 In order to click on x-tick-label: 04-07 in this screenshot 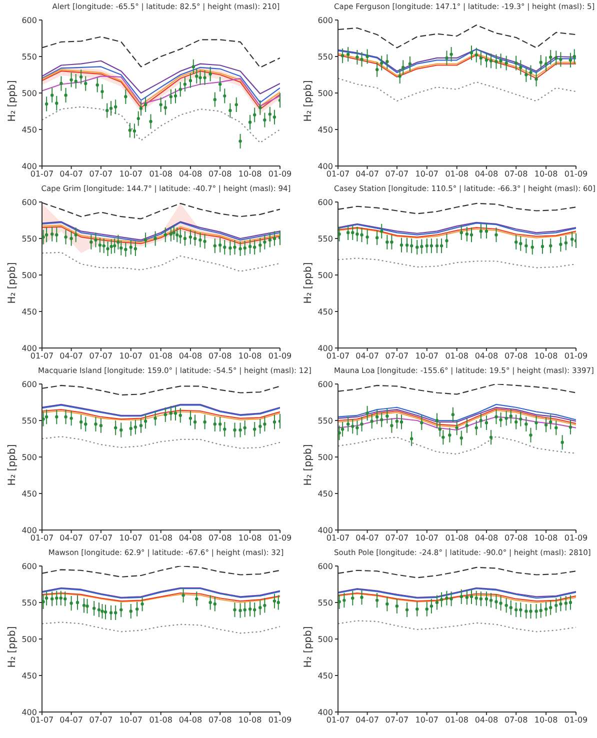, I will do `click(367, 538)`.